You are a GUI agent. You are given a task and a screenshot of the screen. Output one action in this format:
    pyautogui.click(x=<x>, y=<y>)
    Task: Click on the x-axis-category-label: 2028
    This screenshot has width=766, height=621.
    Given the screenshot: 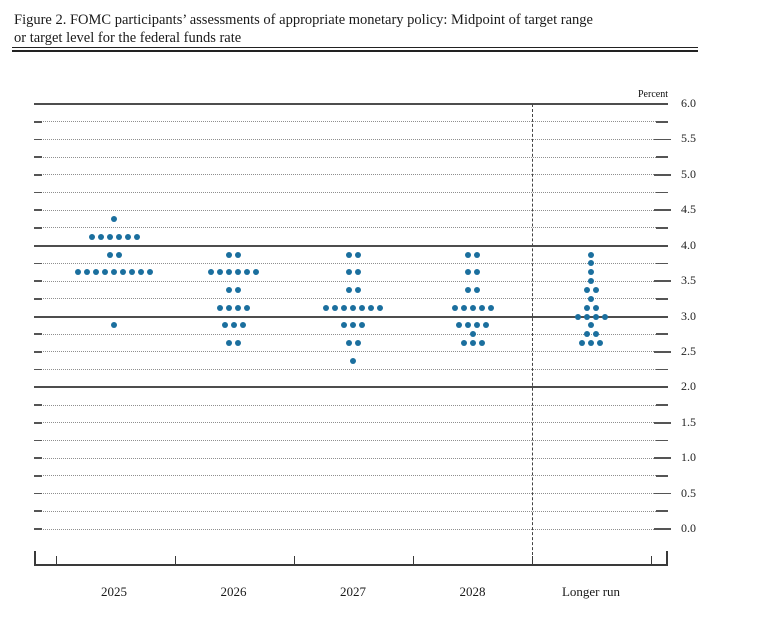 What is the action you would take?
    pyautogui.click(x=472, y=591)
    